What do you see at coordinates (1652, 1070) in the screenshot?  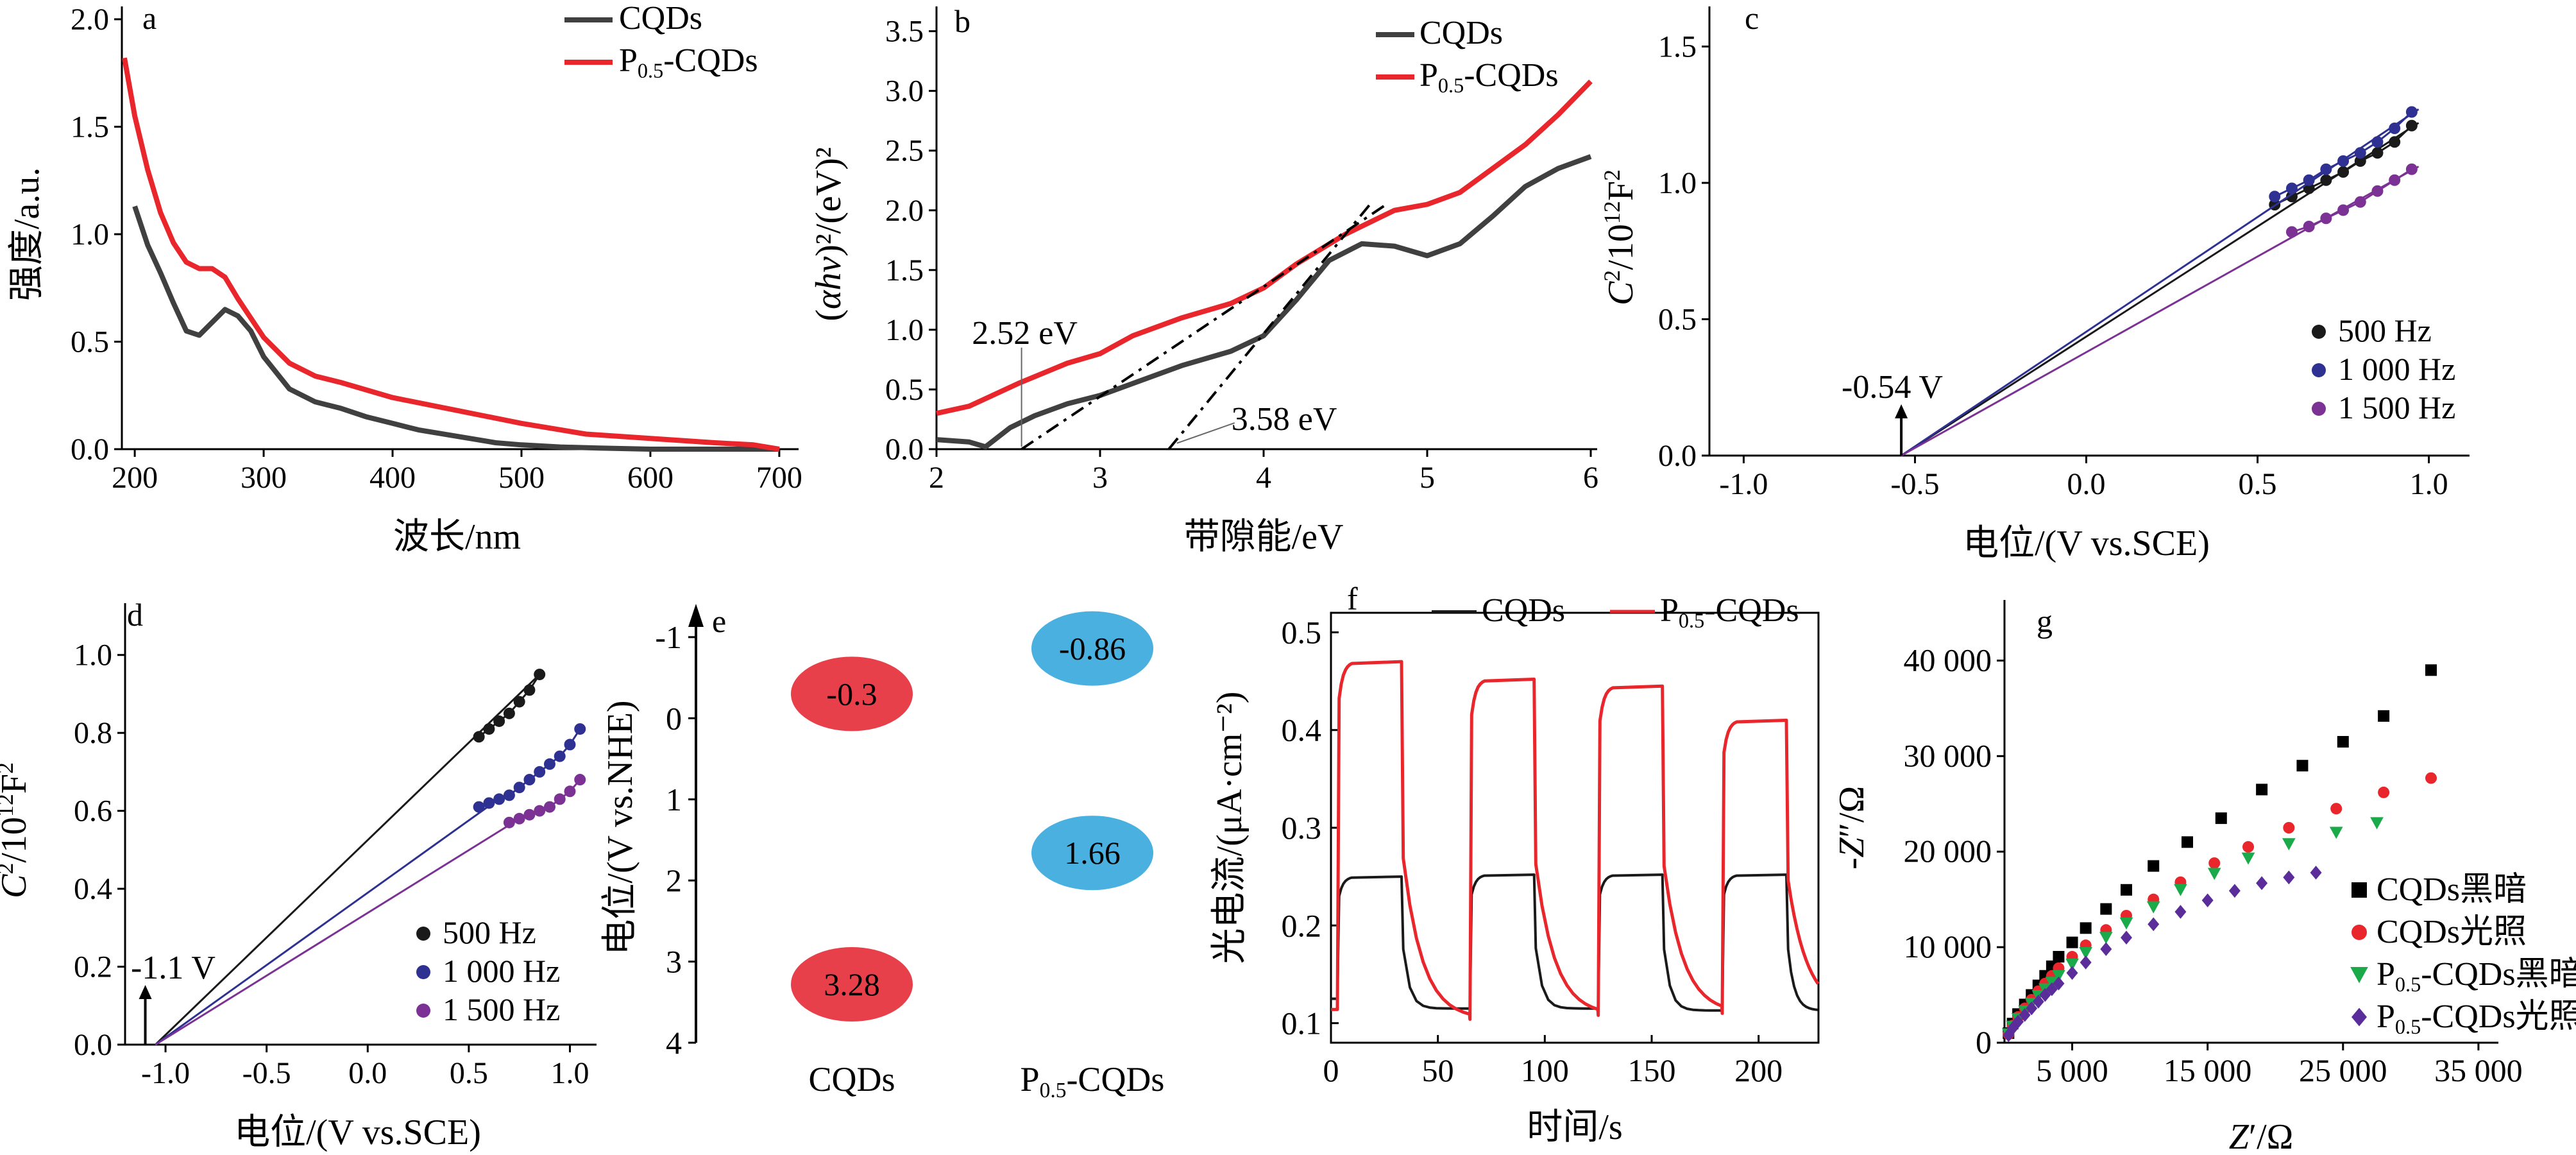 I see `f-x-tick-label: 150` at bounding box center [1652, 1070].